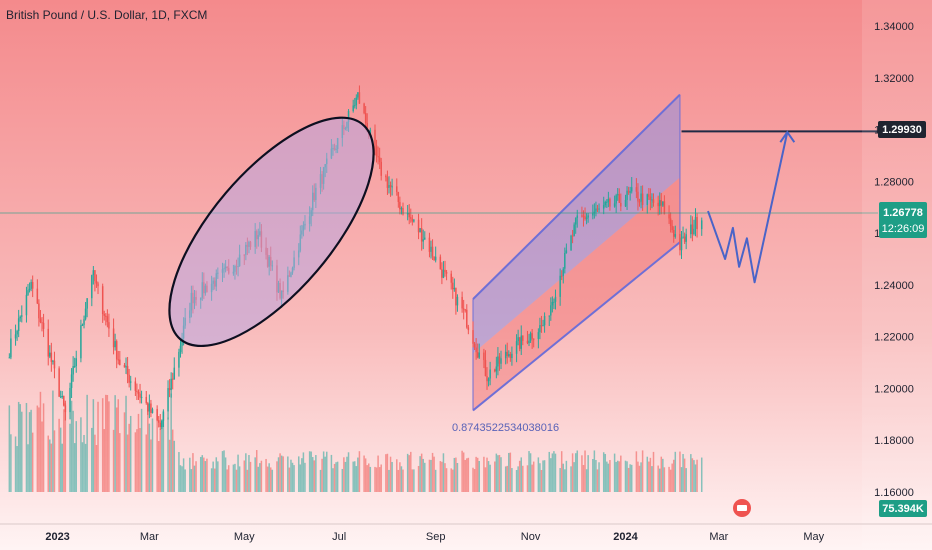  Describe the element at coordinates (57, 537) in the screenshot. I see `x-tick-label: 2023` at that location.